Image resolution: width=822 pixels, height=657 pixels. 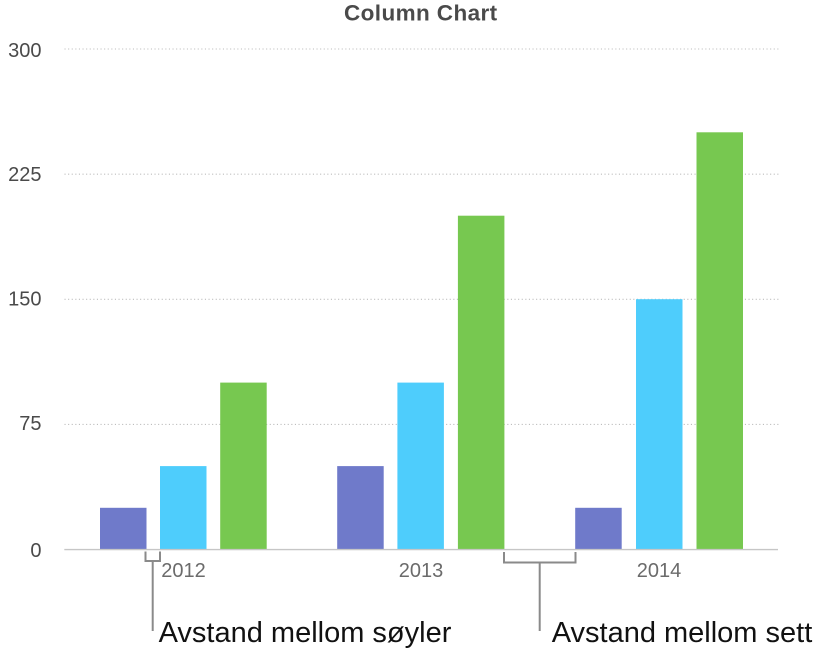 What do you see at coordinates (305, 633) in the screenshot?
I see `svg-text: Avstand mellom søyler` at bounding box center [305, 633].